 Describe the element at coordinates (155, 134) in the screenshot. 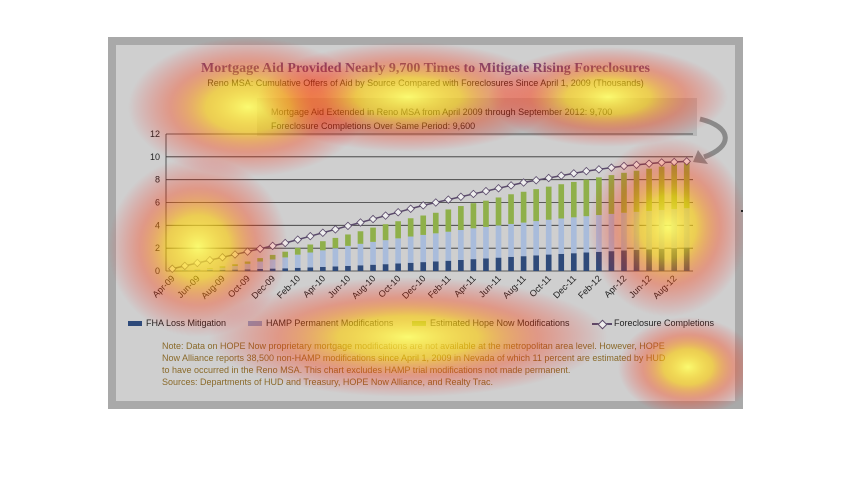

I see `y-tick-label: 12` at that location.